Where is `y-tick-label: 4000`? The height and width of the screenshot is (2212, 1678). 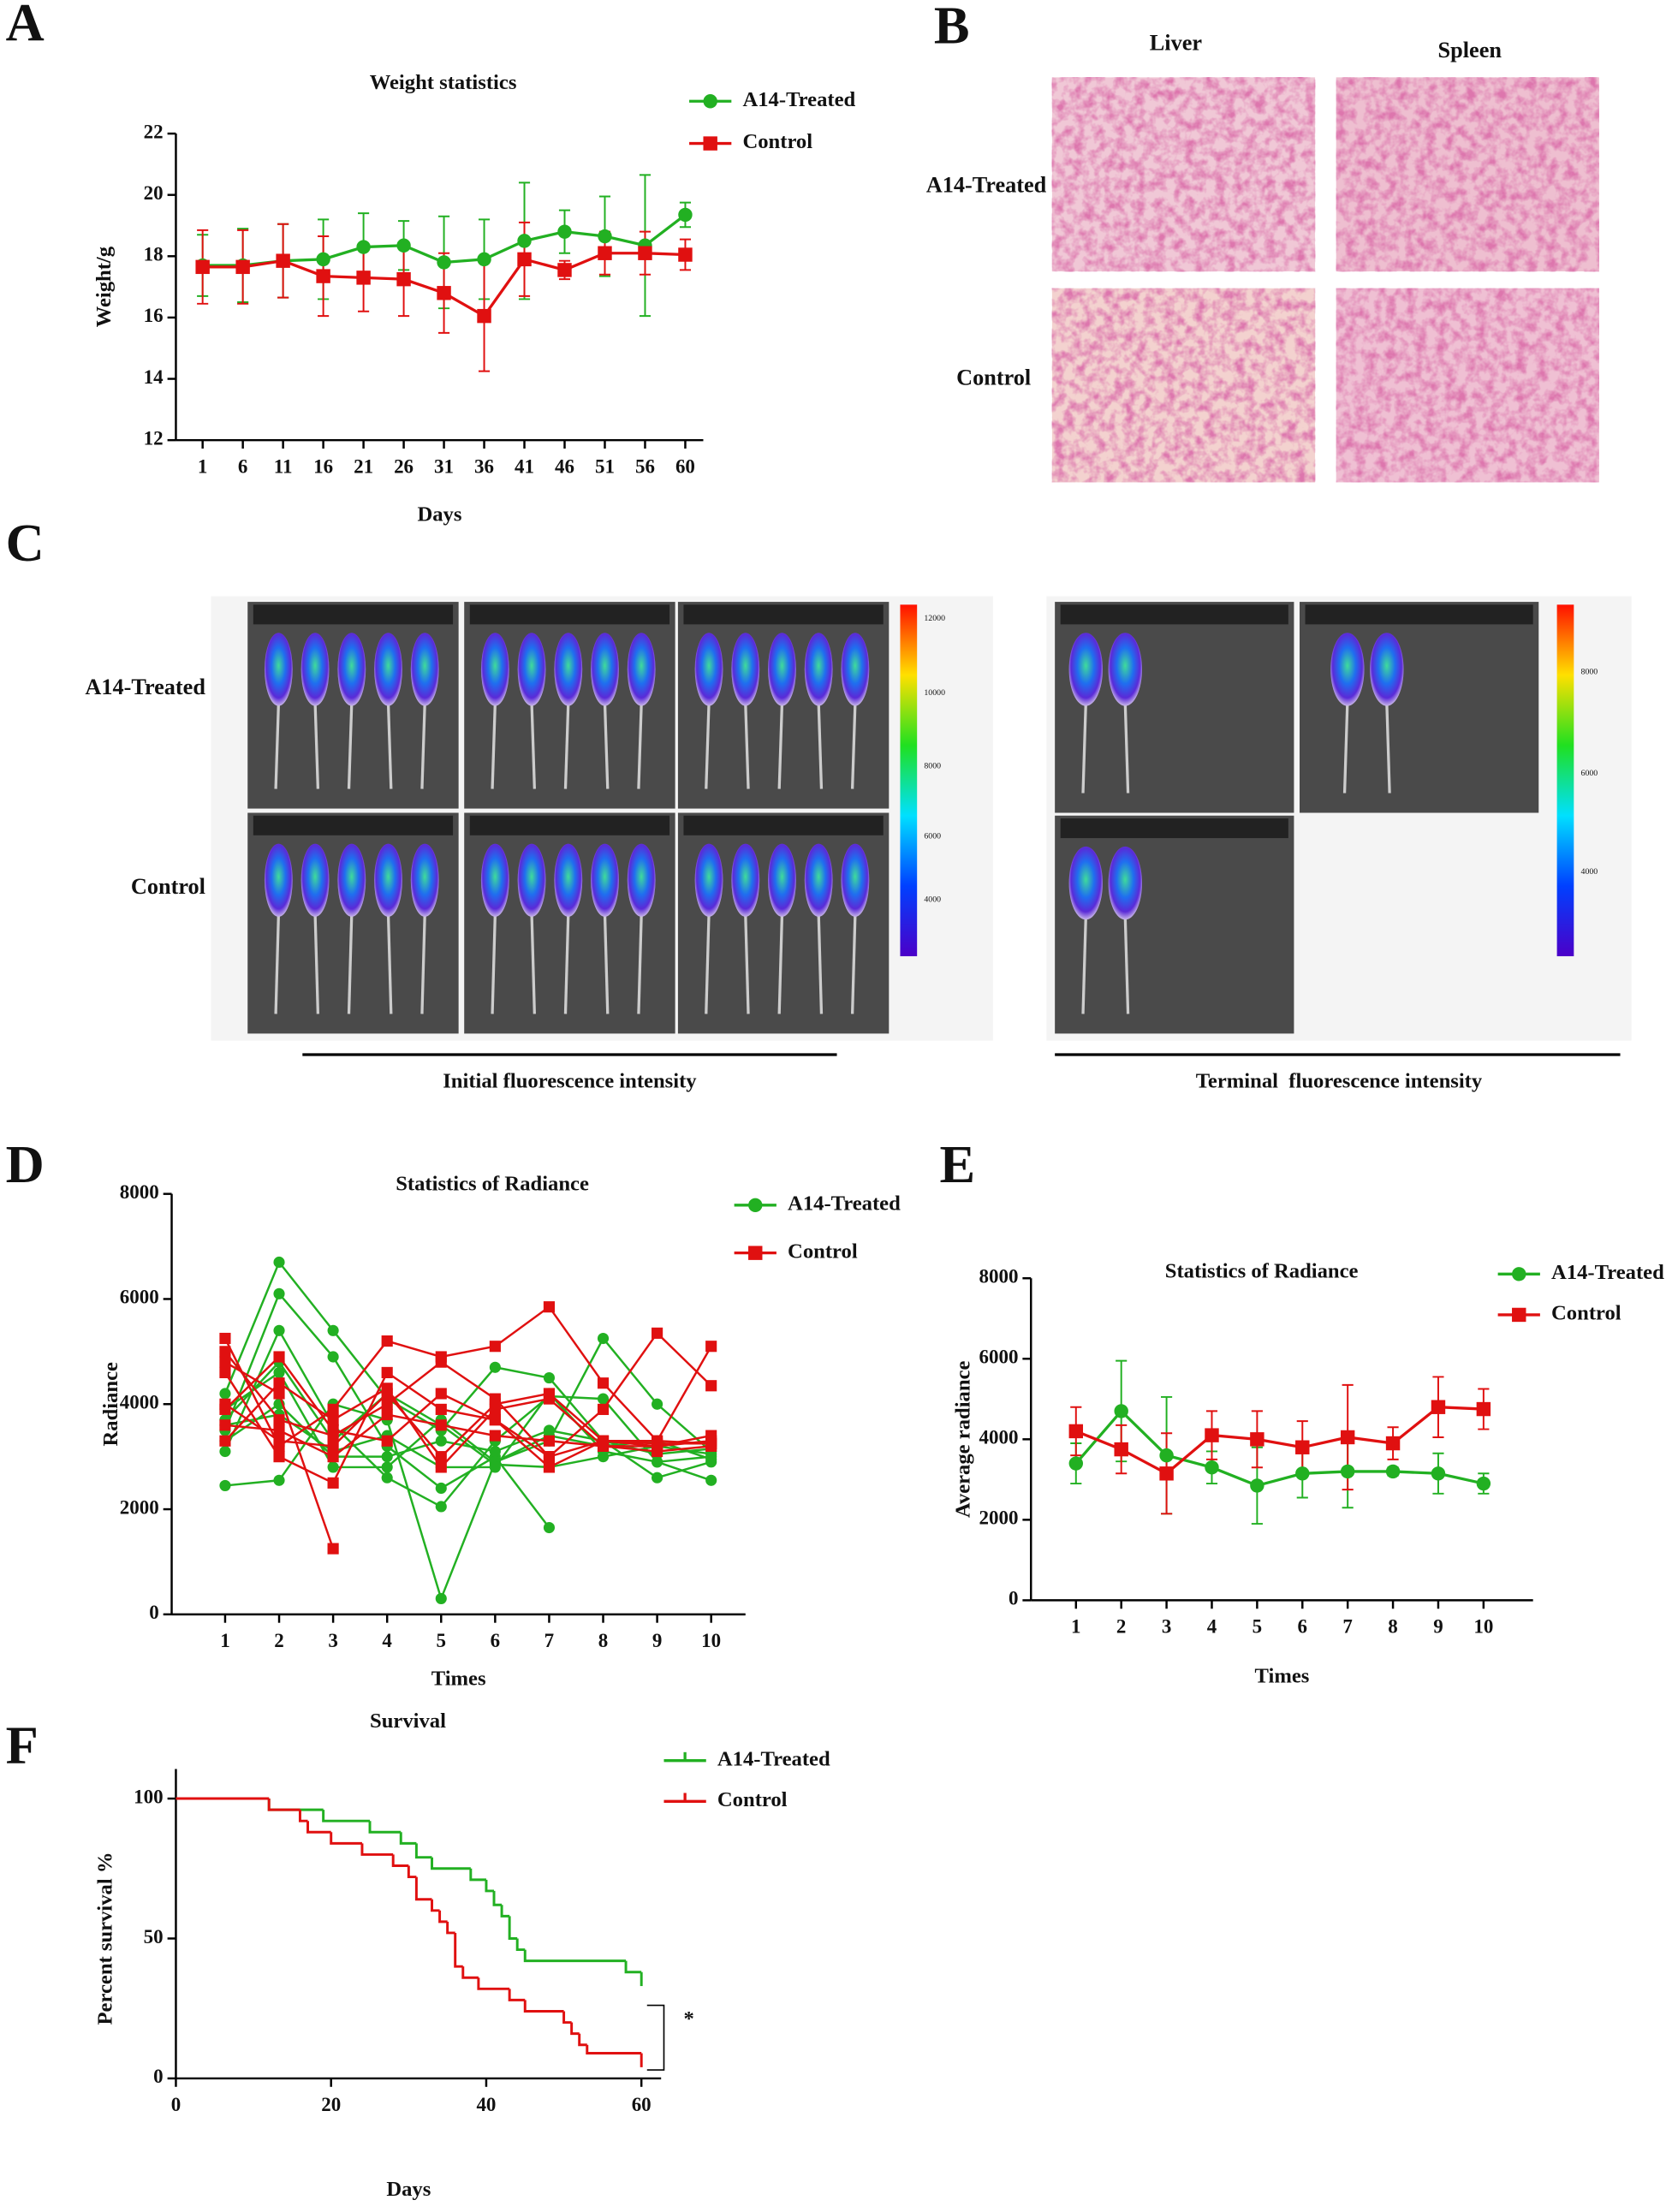 y-tick-label: 4000 is located at coordinates (999, 1437).